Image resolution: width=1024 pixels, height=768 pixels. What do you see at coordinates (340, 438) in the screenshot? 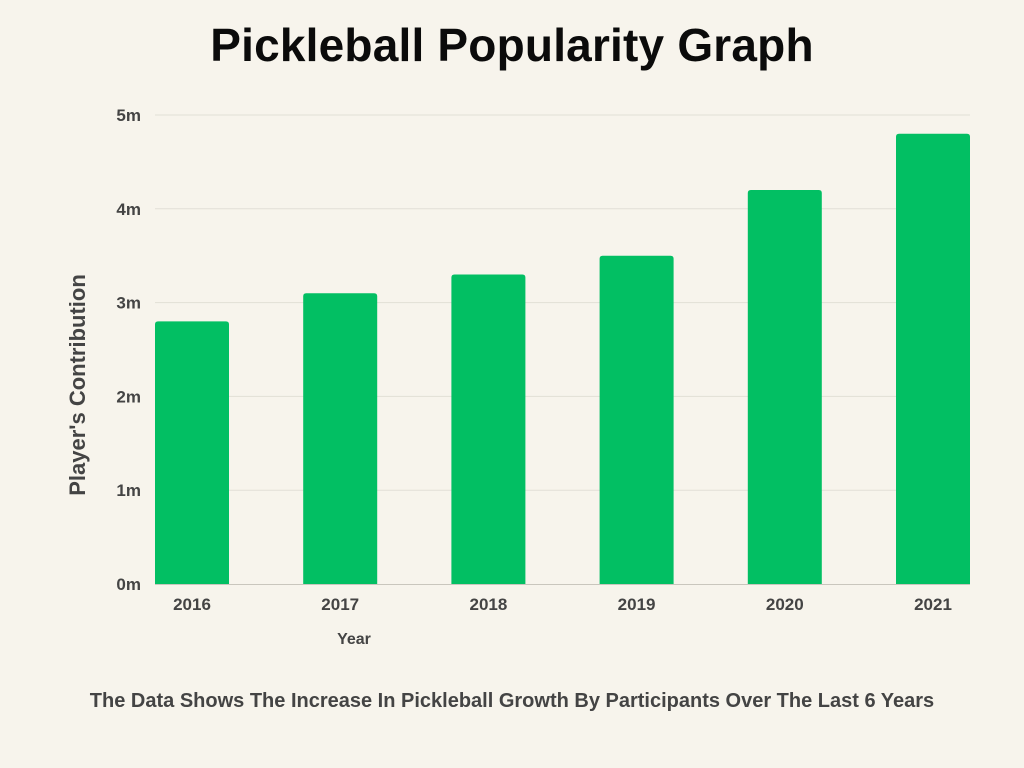
I see `bar-2017` at bounding box center [340, 438].